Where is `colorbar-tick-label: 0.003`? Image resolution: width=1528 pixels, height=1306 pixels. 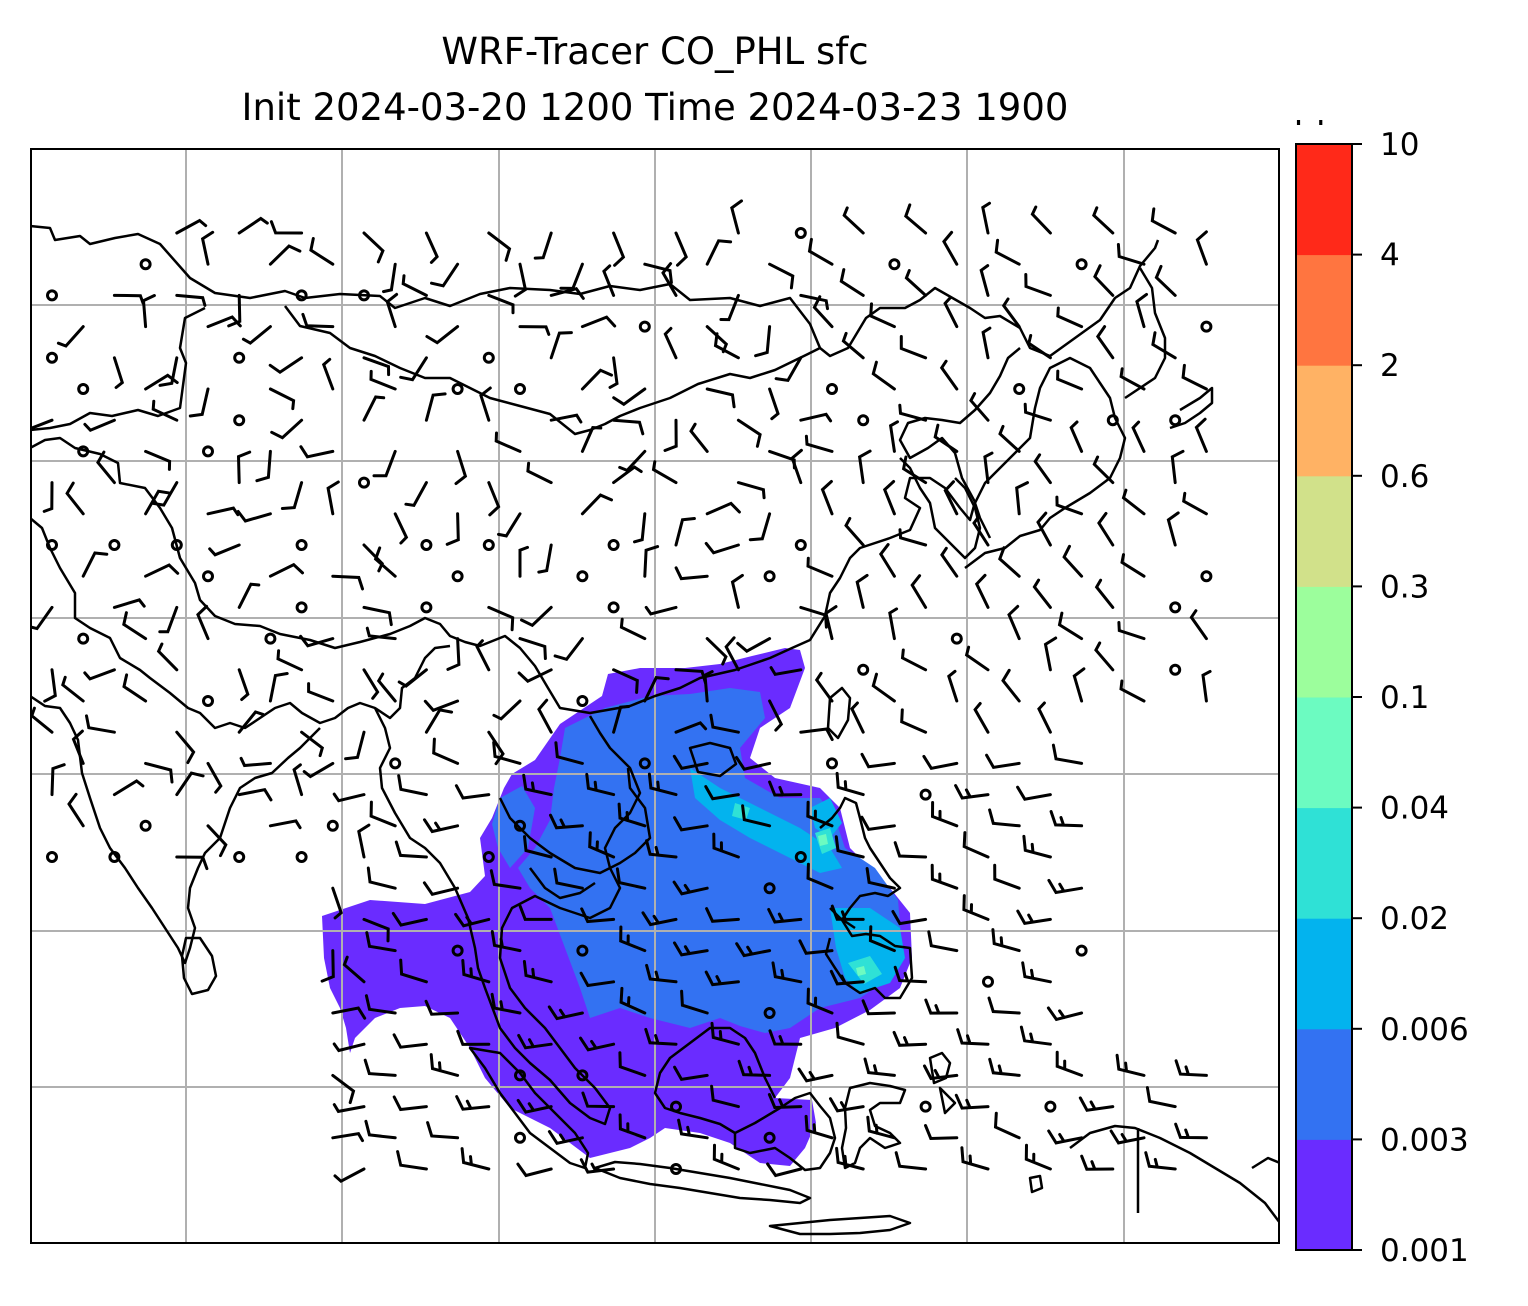 colorbar-tick-label: 0.003 is located at coordinates (1424, 1140).